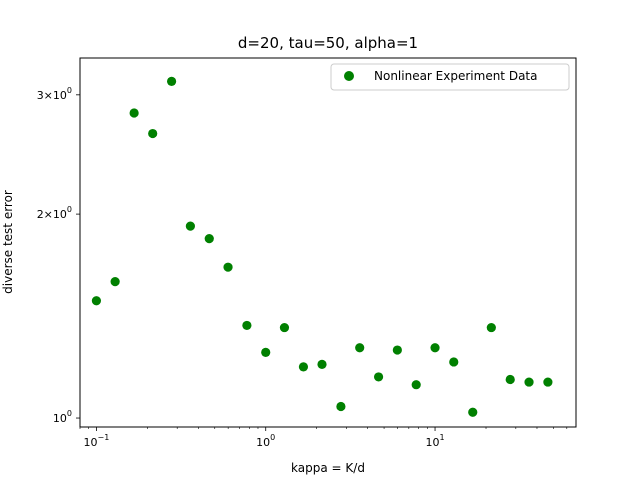 The width and height of the screenshot is (640, 480). I want to click on y-tick-label: 3×100, so click(54, 94).